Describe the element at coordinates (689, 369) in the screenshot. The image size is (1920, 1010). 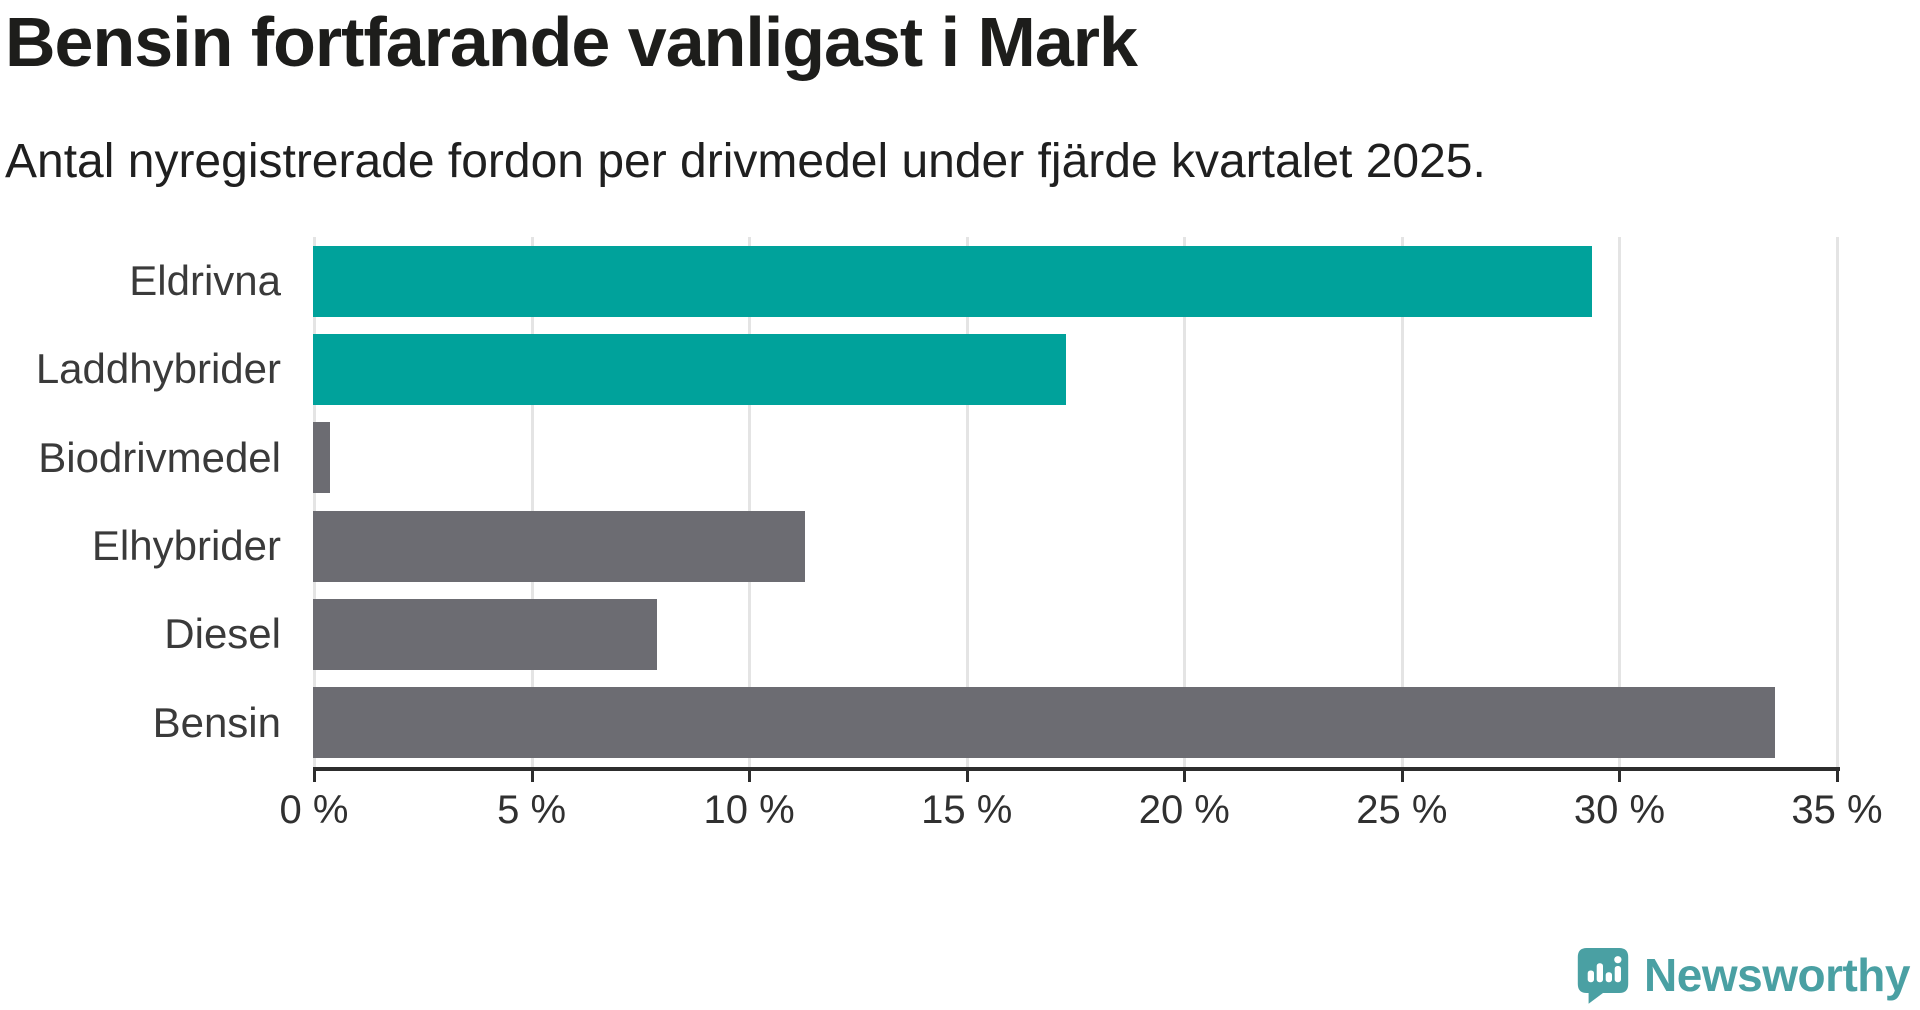
I see `bar-laddhybrider` at that location.